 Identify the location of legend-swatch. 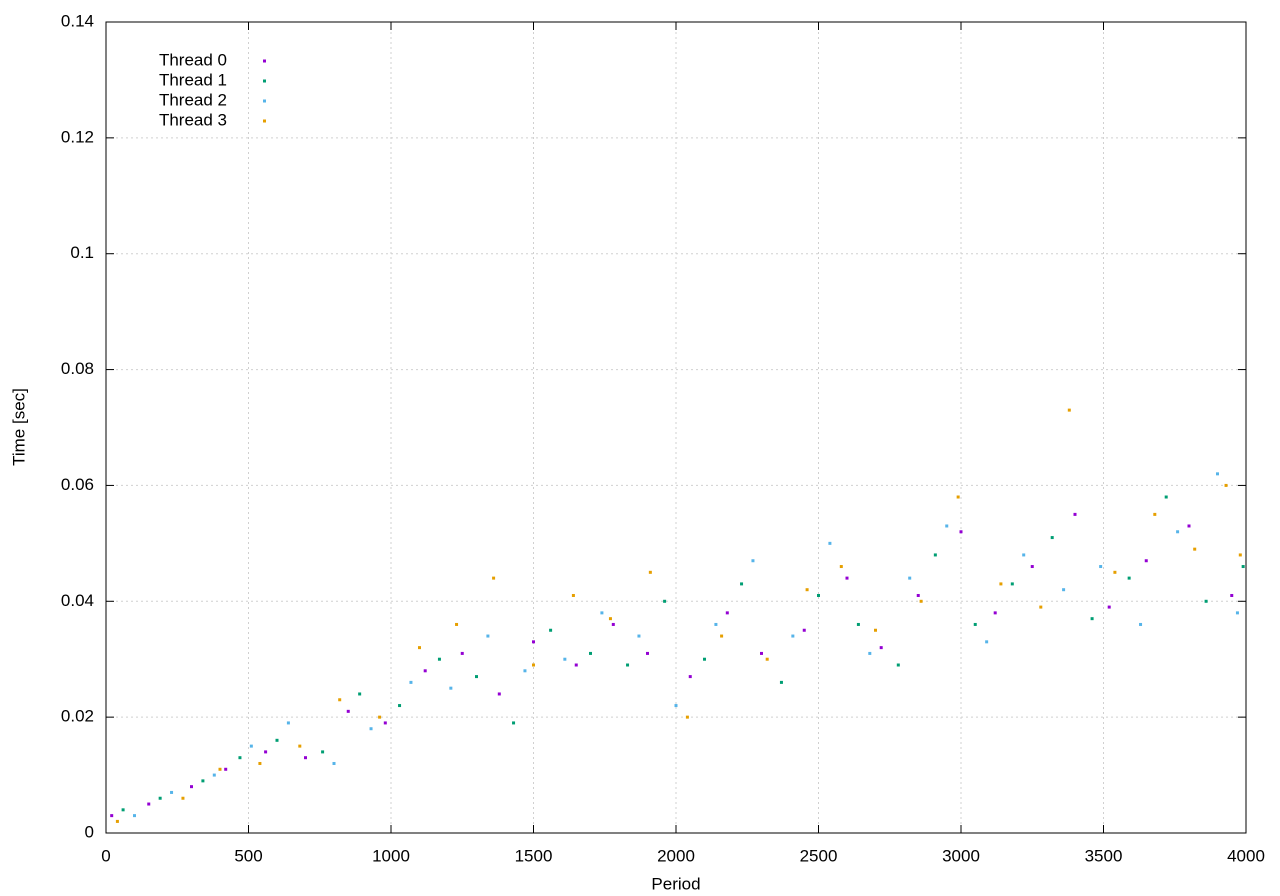
(264, 81).